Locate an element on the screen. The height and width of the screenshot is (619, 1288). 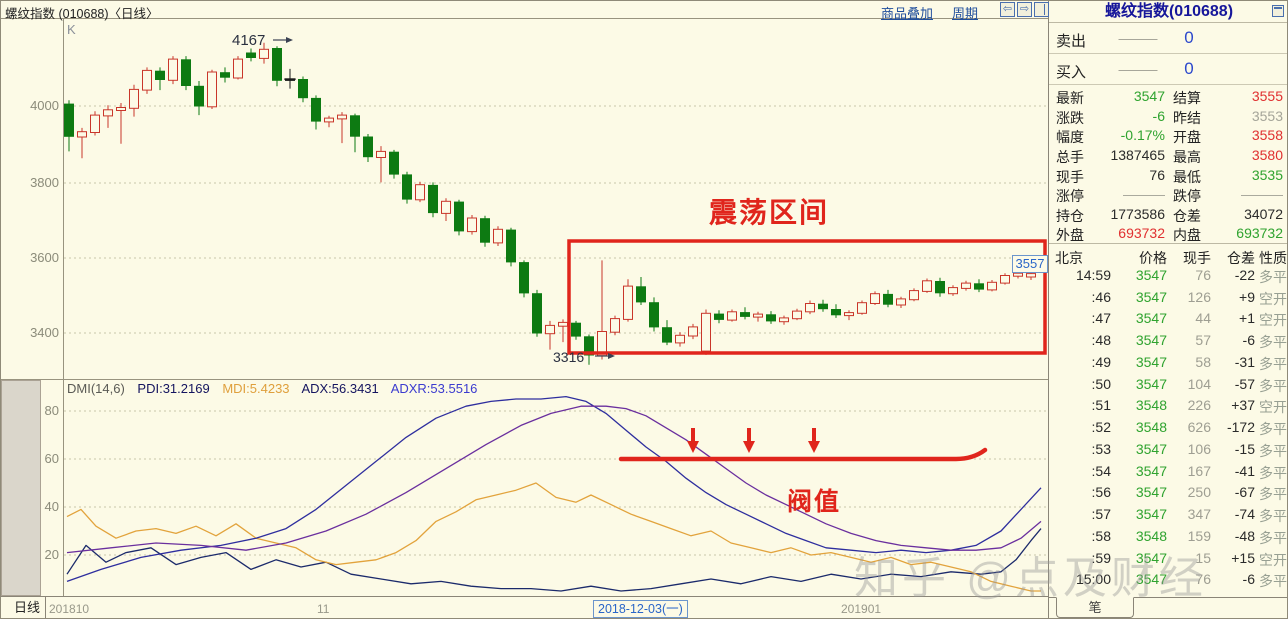
maximize-panel-icon is located at coordinates (1278, 11).